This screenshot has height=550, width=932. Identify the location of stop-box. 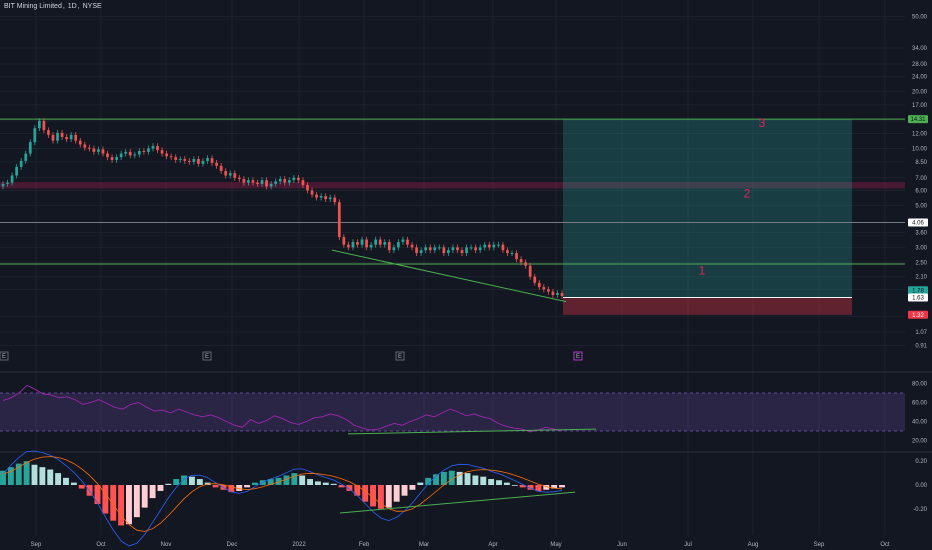
(707, 306).